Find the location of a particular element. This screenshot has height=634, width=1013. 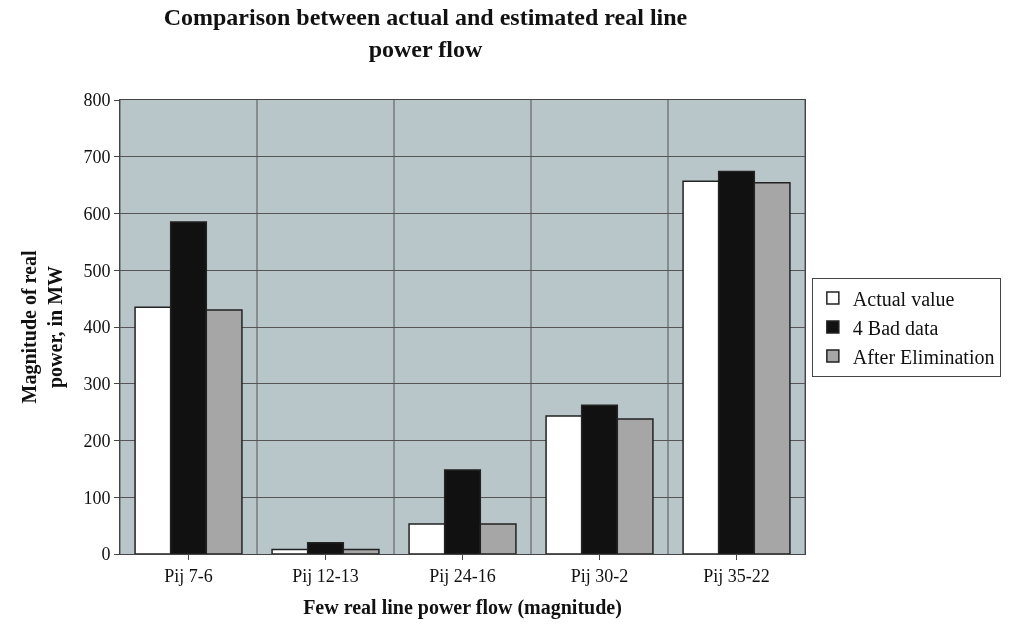

chart-title: Comparison between actual and estimated real line power flow is located at coordinates (425, 33).